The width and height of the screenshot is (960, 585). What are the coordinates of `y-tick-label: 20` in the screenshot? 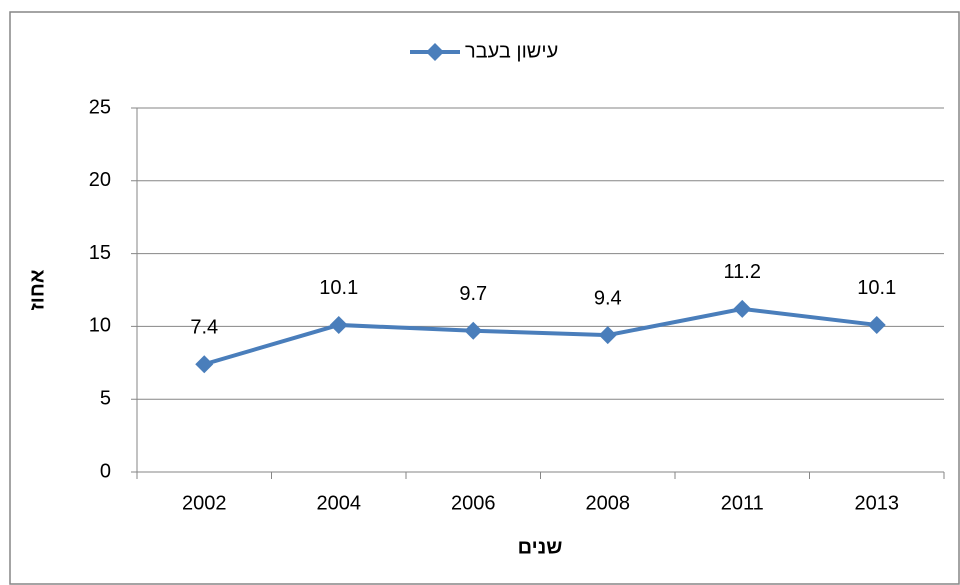 It's located at (100, 180).